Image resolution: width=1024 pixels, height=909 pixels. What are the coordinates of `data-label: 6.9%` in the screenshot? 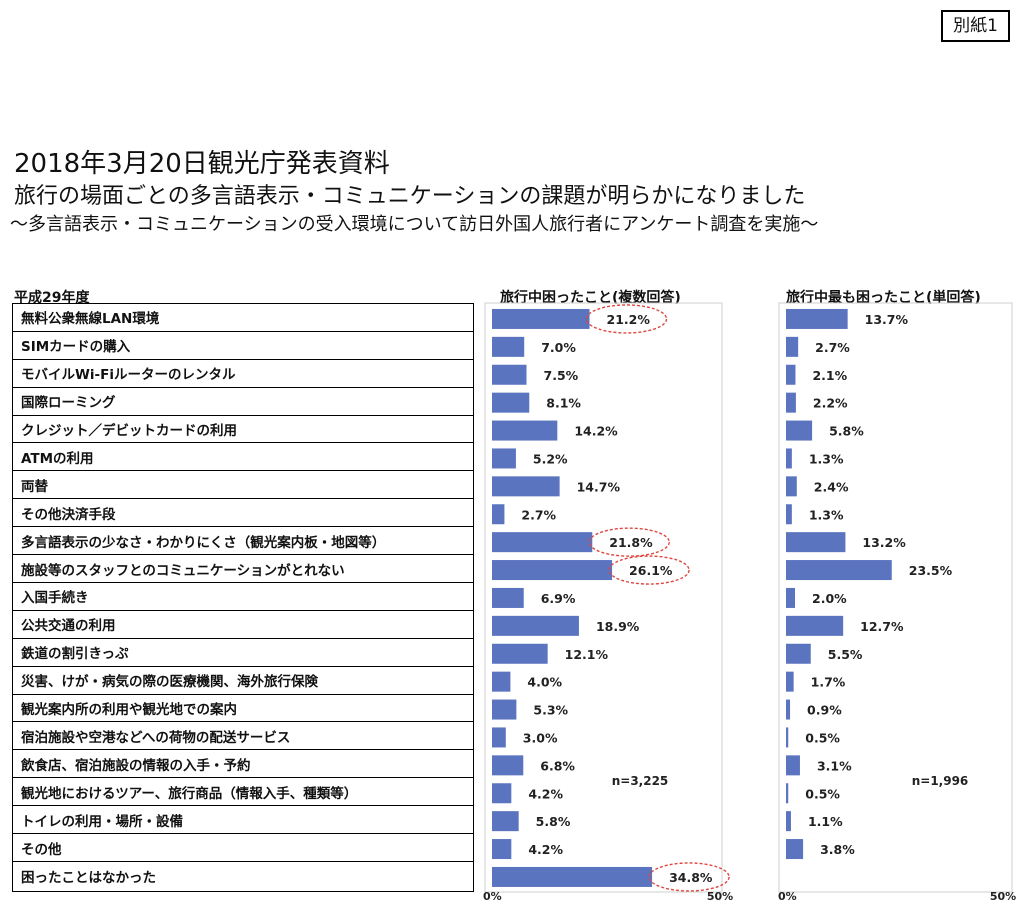 It's located at (558, 598).